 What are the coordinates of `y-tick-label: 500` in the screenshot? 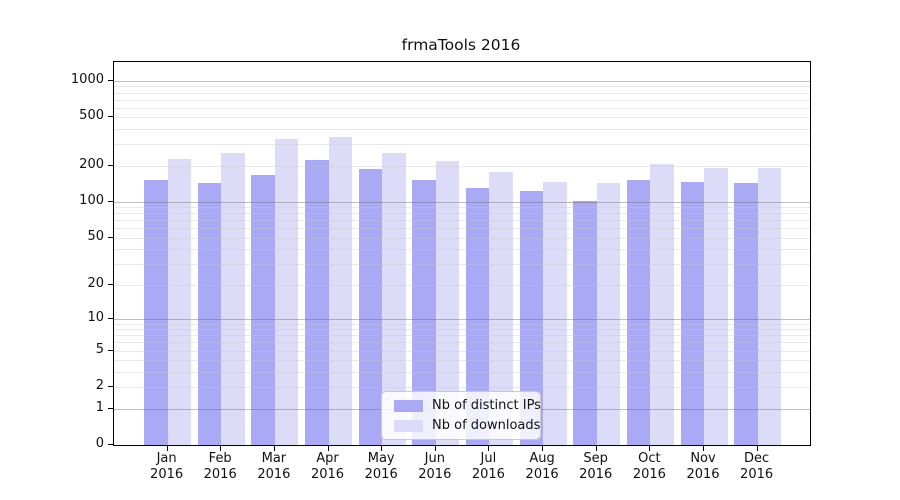 It's located at (91, 116).